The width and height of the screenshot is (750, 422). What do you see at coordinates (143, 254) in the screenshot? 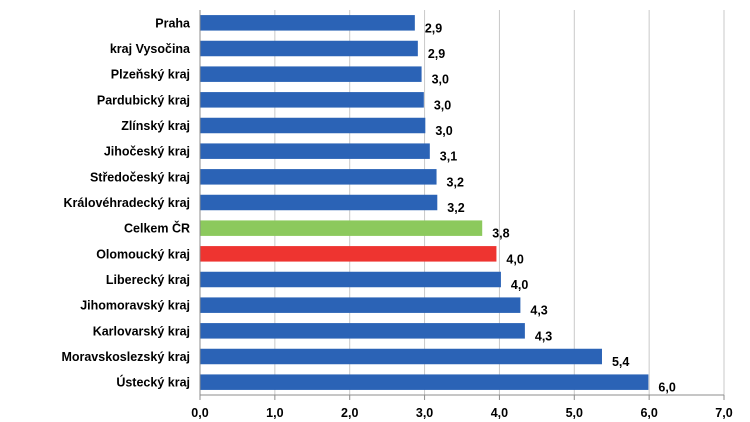
I see `category-label: Olomoucký kraj` at bounding box center [143, 254].